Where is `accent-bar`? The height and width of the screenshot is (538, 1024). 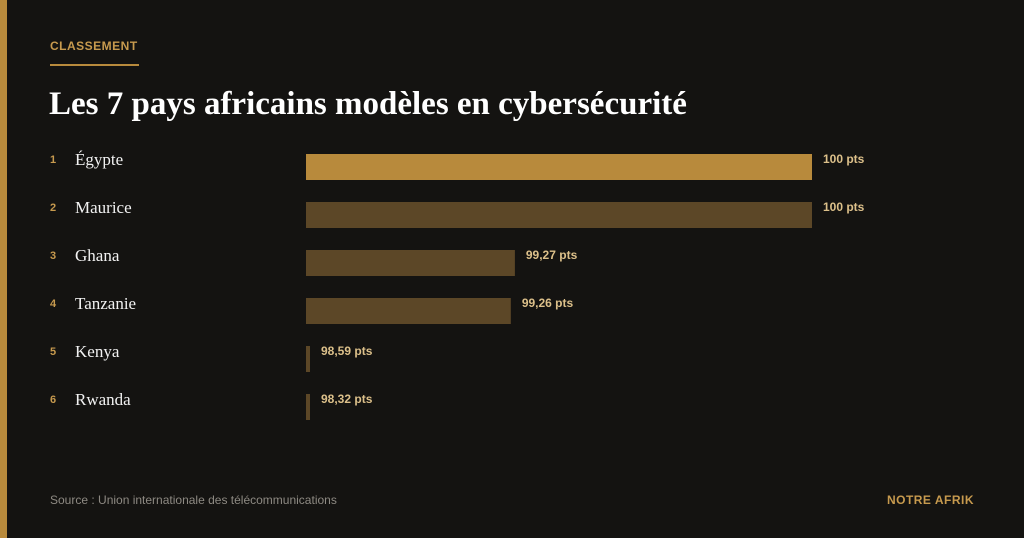 accent-bar is located at coordinates (3, 269).